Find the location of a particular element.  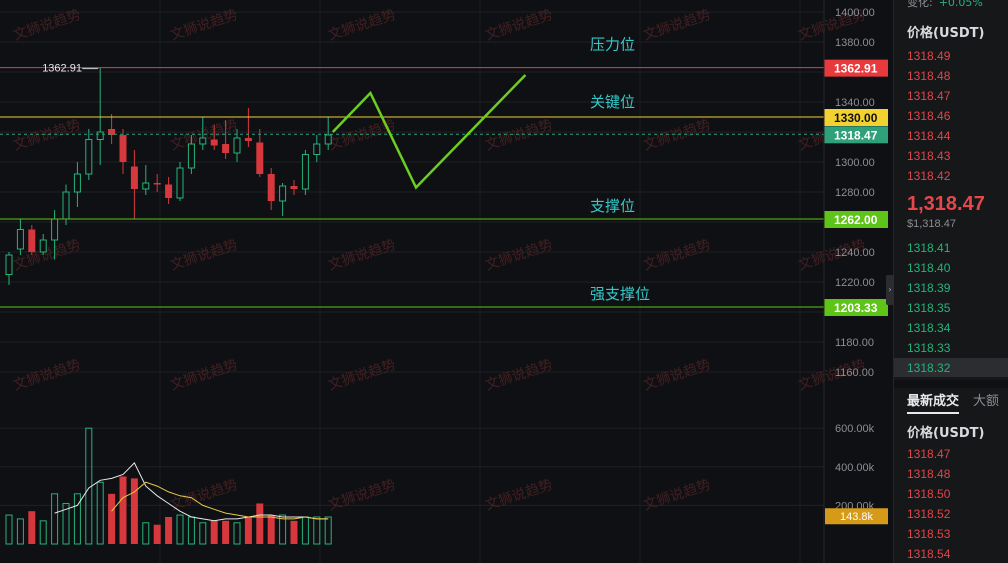

level-label: 关键位 is located at coordinates (612, 102).